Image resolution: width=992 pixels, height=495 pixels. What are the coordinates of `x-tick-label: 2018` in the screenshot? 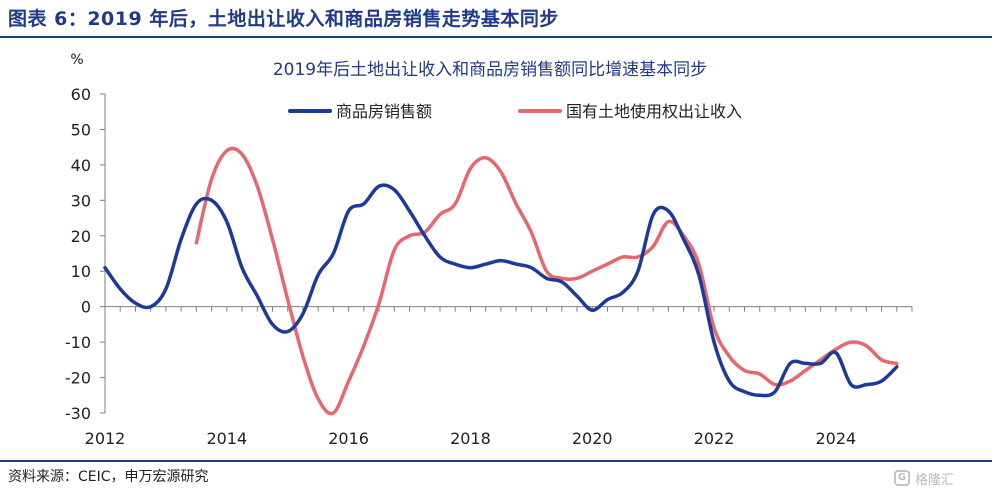 It's located at (470, 438).